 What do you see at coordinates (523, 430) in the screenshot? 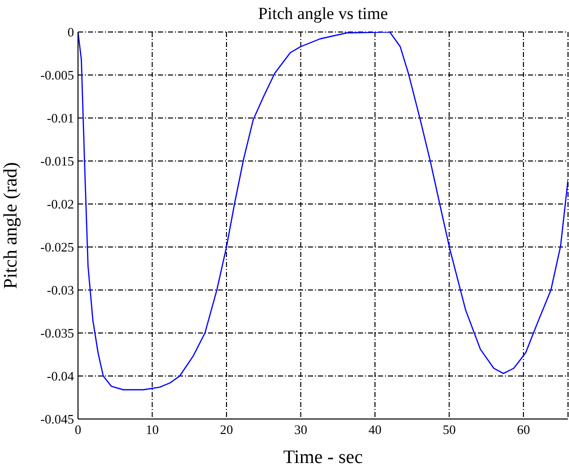
I see `x-tick-label: 60` at bounding box center [523, 430].